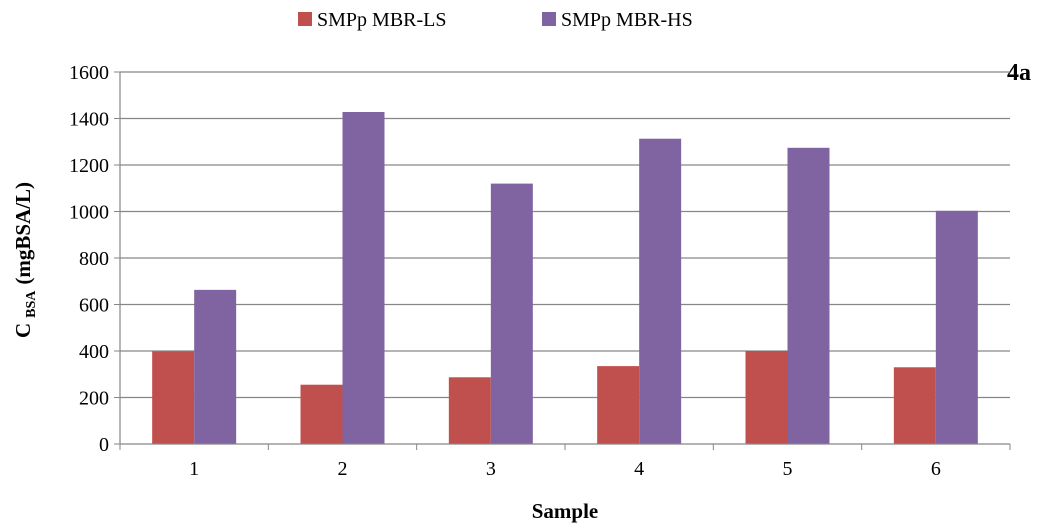 Image resolution: width=1049 pixels, height=530 pixels. I want to click on y-axis-title-subscript: BSA, so click(31, 304).